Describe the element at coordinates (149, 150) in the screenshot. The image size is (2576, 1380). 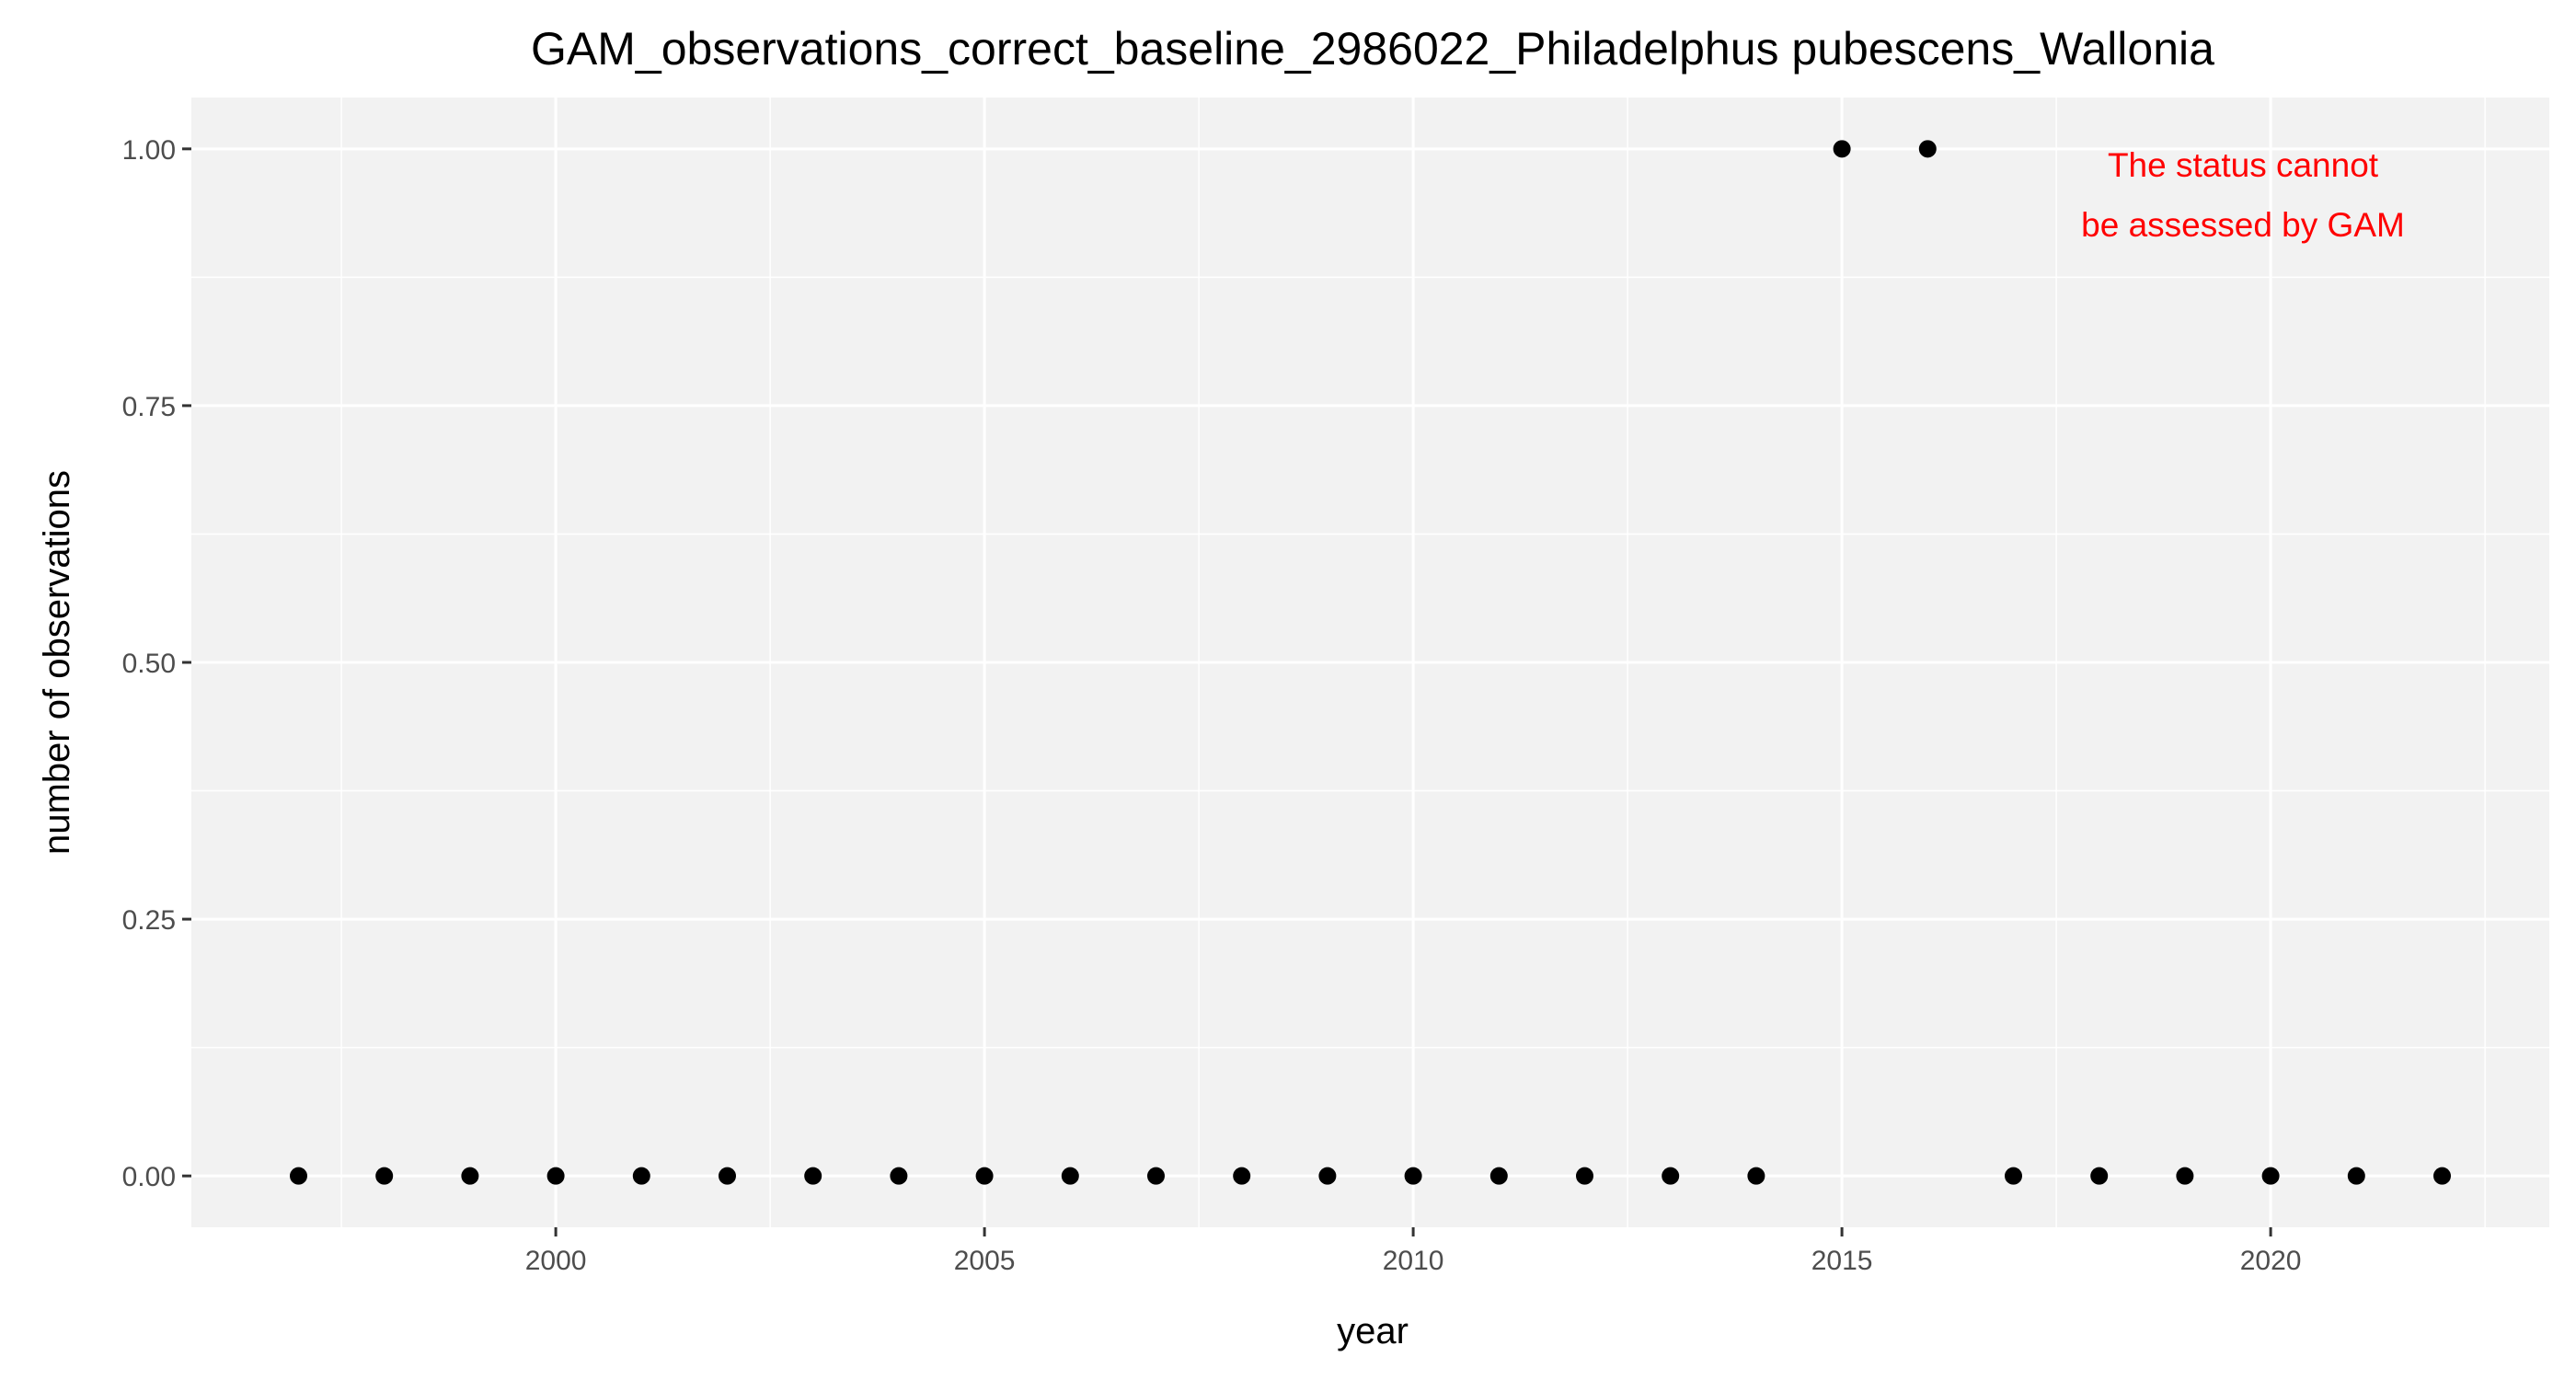
I see `y-tick-label: 1.00` at that location.